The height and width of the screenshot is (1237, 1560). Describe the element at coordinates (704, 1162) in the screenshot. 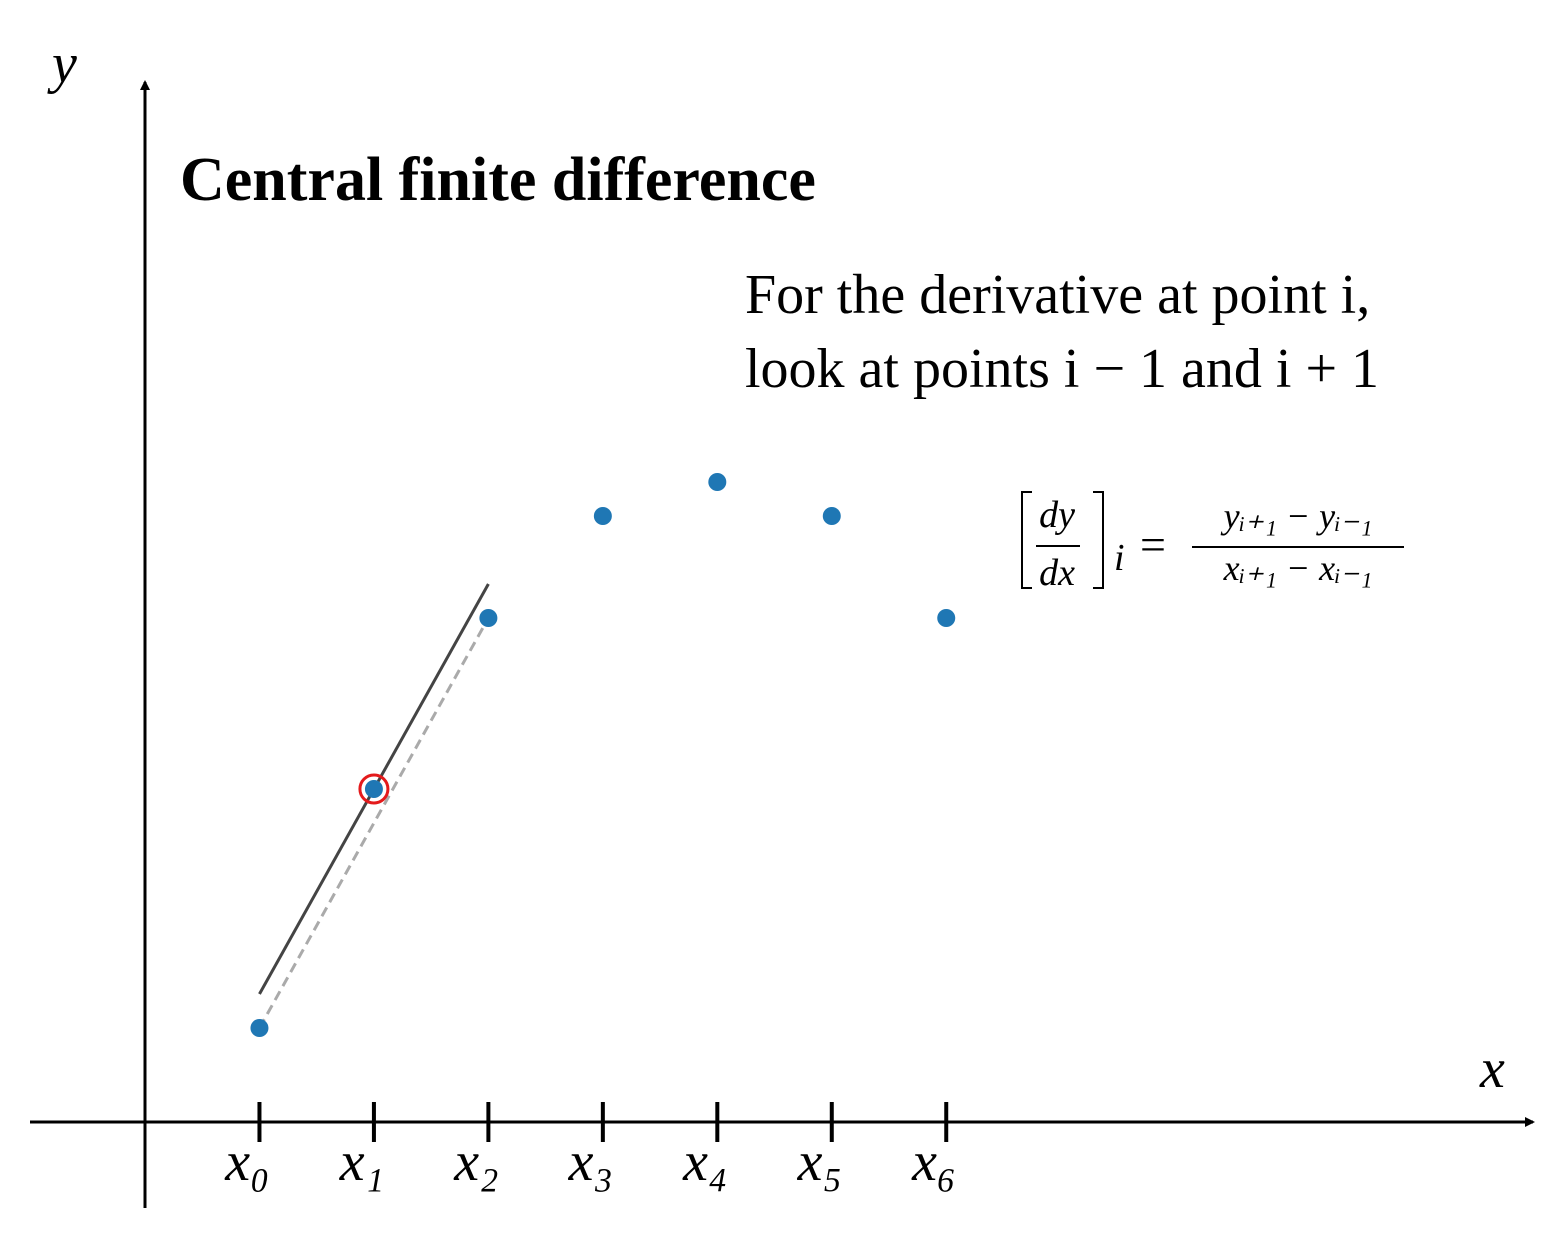

I see `x-tick-label: x₄` at that location.